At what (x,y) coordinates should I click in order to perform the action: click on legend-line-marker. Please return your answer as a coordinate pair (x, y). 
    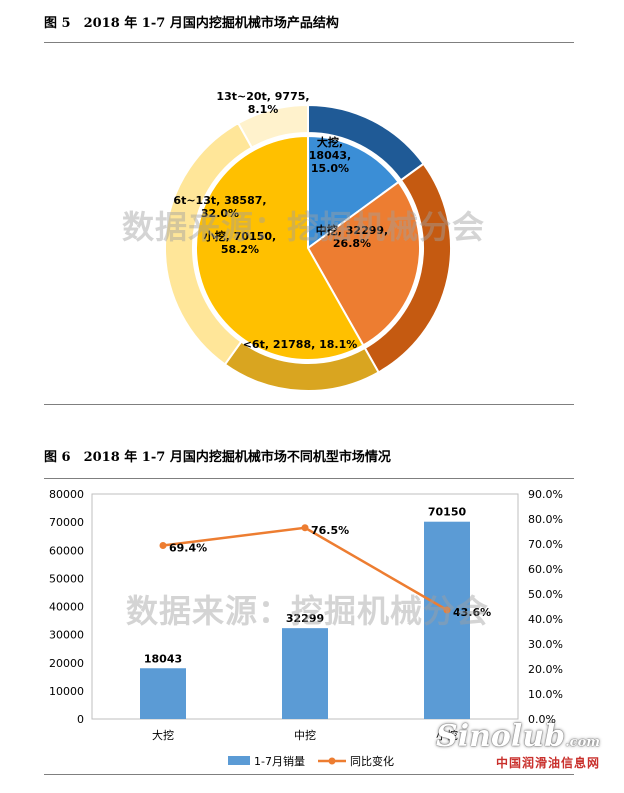
    Looking at the image, I should click on (332, 761).